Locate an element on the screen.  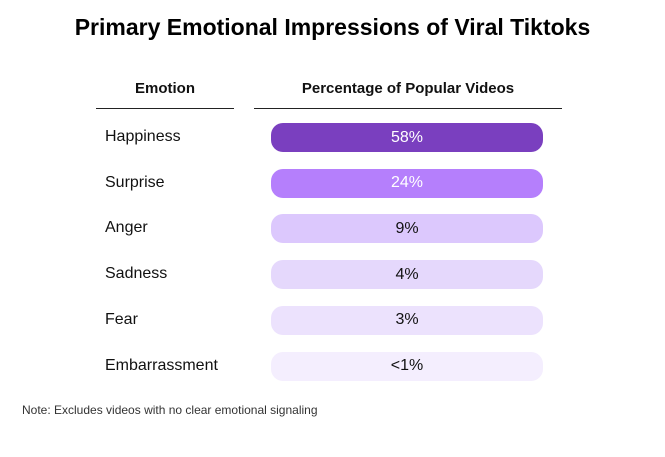
percentage-value: 24% is located at coordinates (407, 183).